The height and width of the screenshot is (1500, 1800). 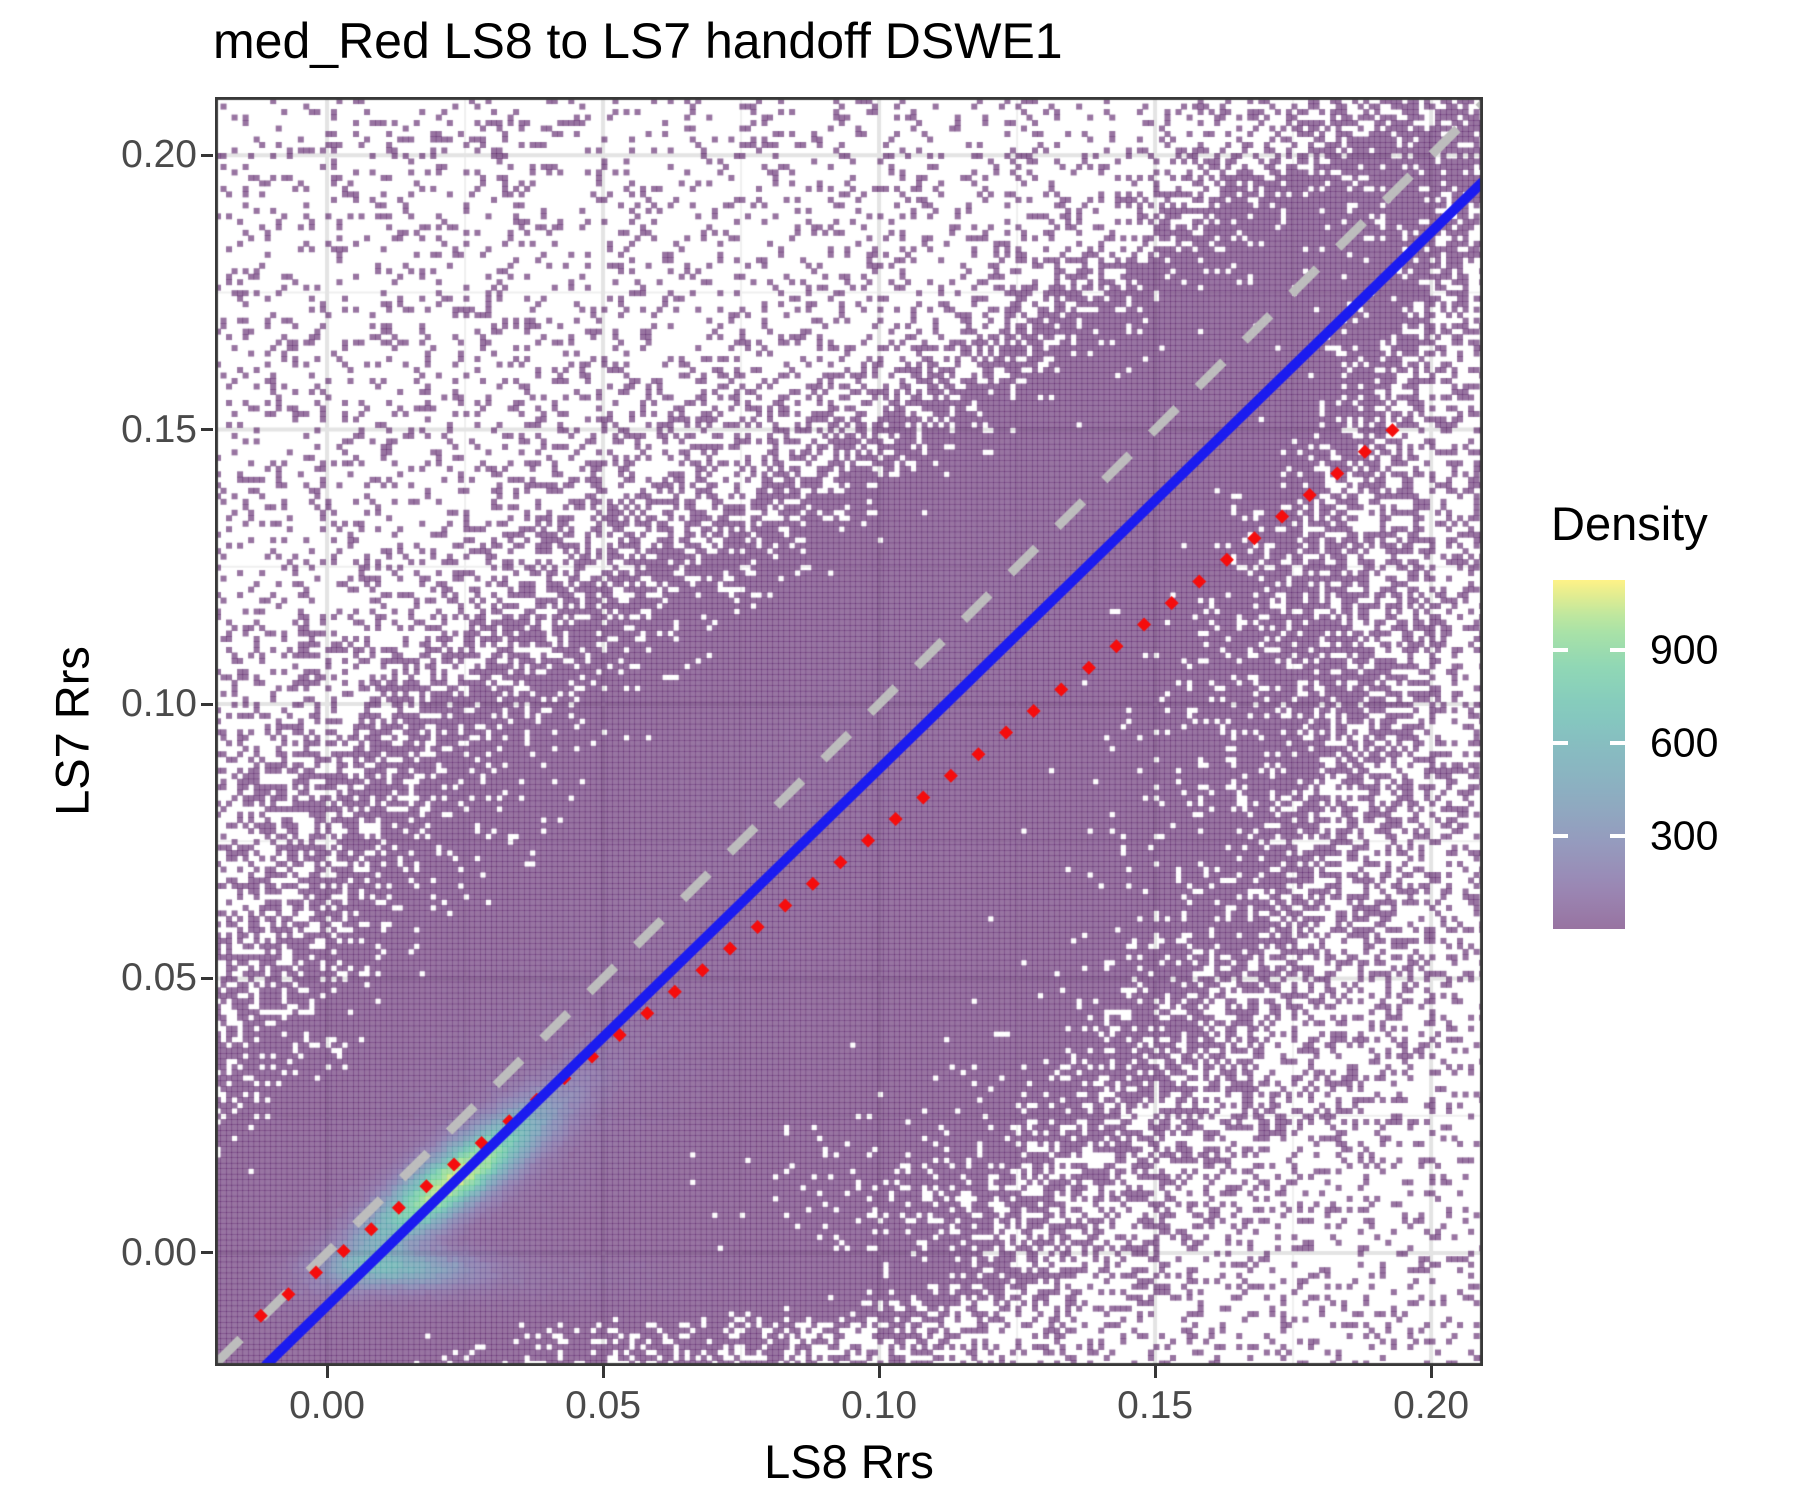 What do you see at coordinates (159, 978) in the screenshot?
I see `y-axis-tick-label: 0.05` at bounding box center [159, 978].